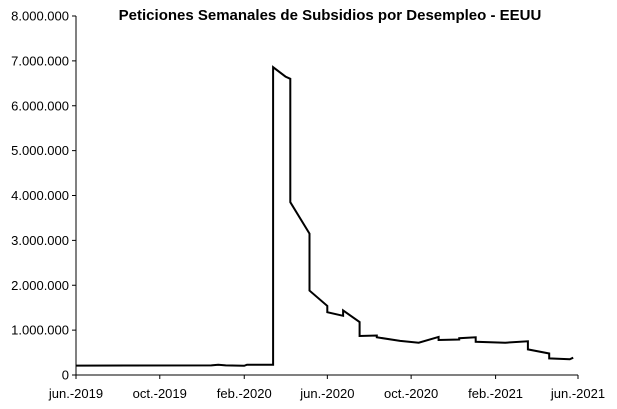 The width and height of the screenshot is (617, 409). What do you see at coordinates (577, 393) in the screenshot?
I see `x-tick-label: jun.-2021` at bounding box center [577, 393].